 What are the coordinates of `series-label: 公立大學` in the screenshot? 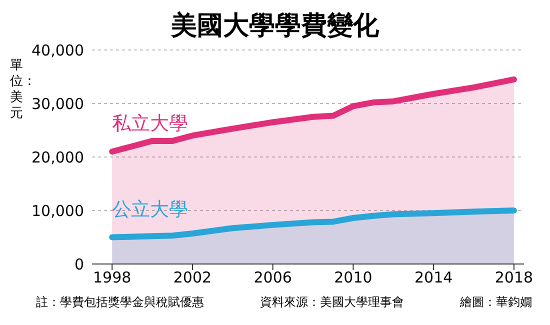 It's located at (150, 209).